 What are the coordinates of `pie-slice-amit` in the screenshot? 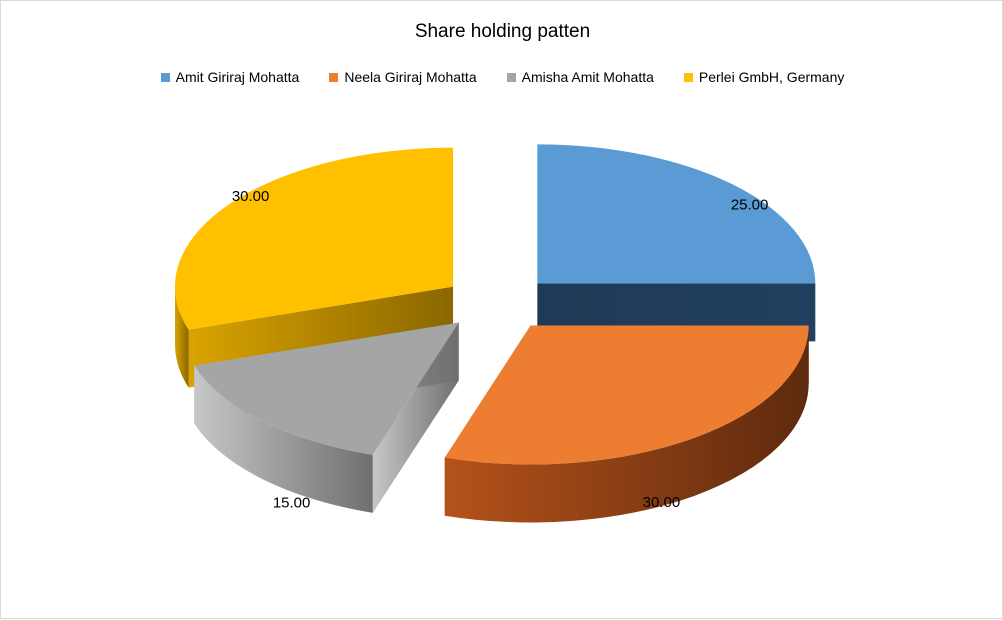 It's located at (676, 243).